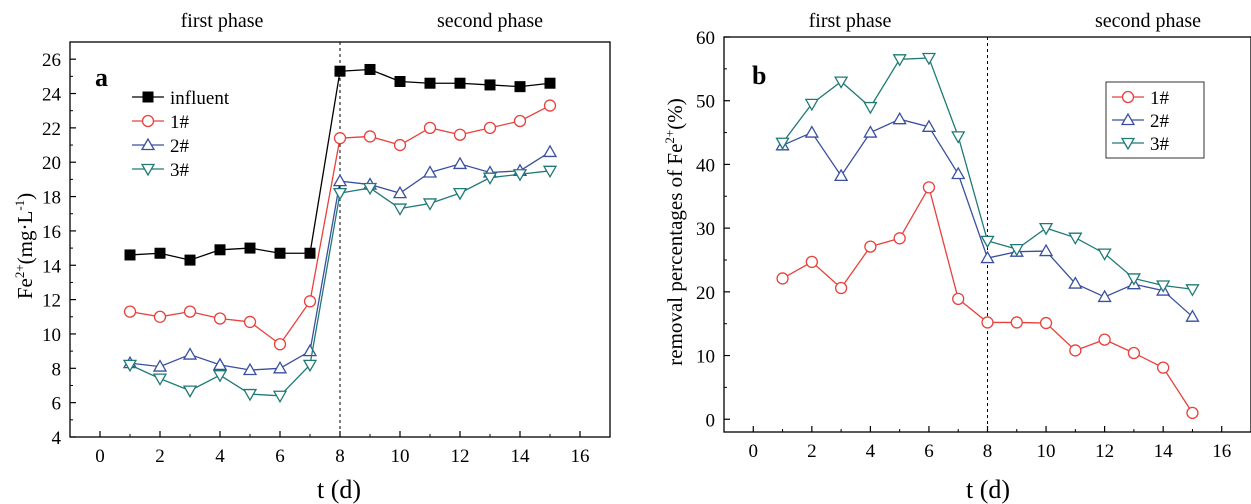  What do you see at coordinates (51, 198) in the screenshot?
I see `y-tick-label: 18` at bounding box center [51, 198].